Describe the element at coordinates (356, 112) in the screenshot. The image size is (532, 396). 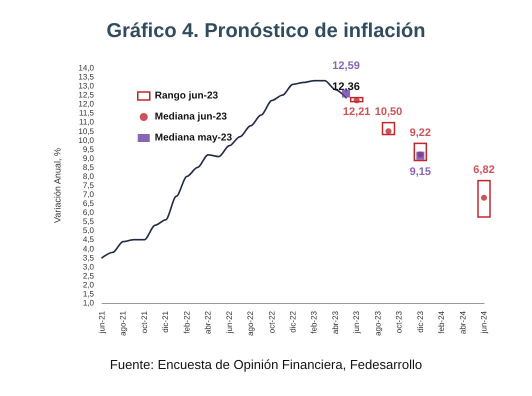
I see `data-label: 12,21` at that location.